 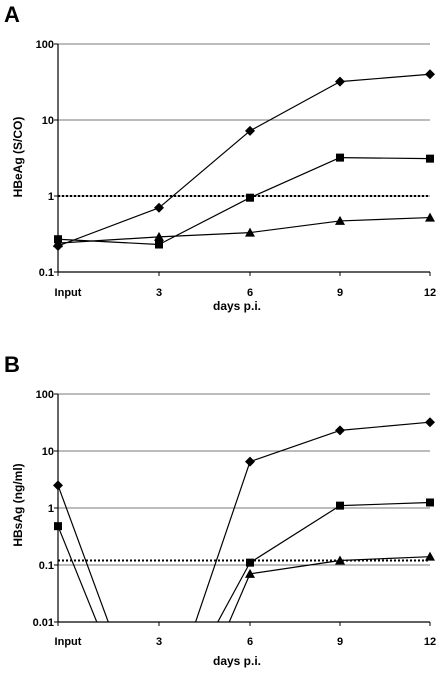 I want to click on panel-a-xtick-labels: Input 3 6 9 12, so click(x=246, y=293).